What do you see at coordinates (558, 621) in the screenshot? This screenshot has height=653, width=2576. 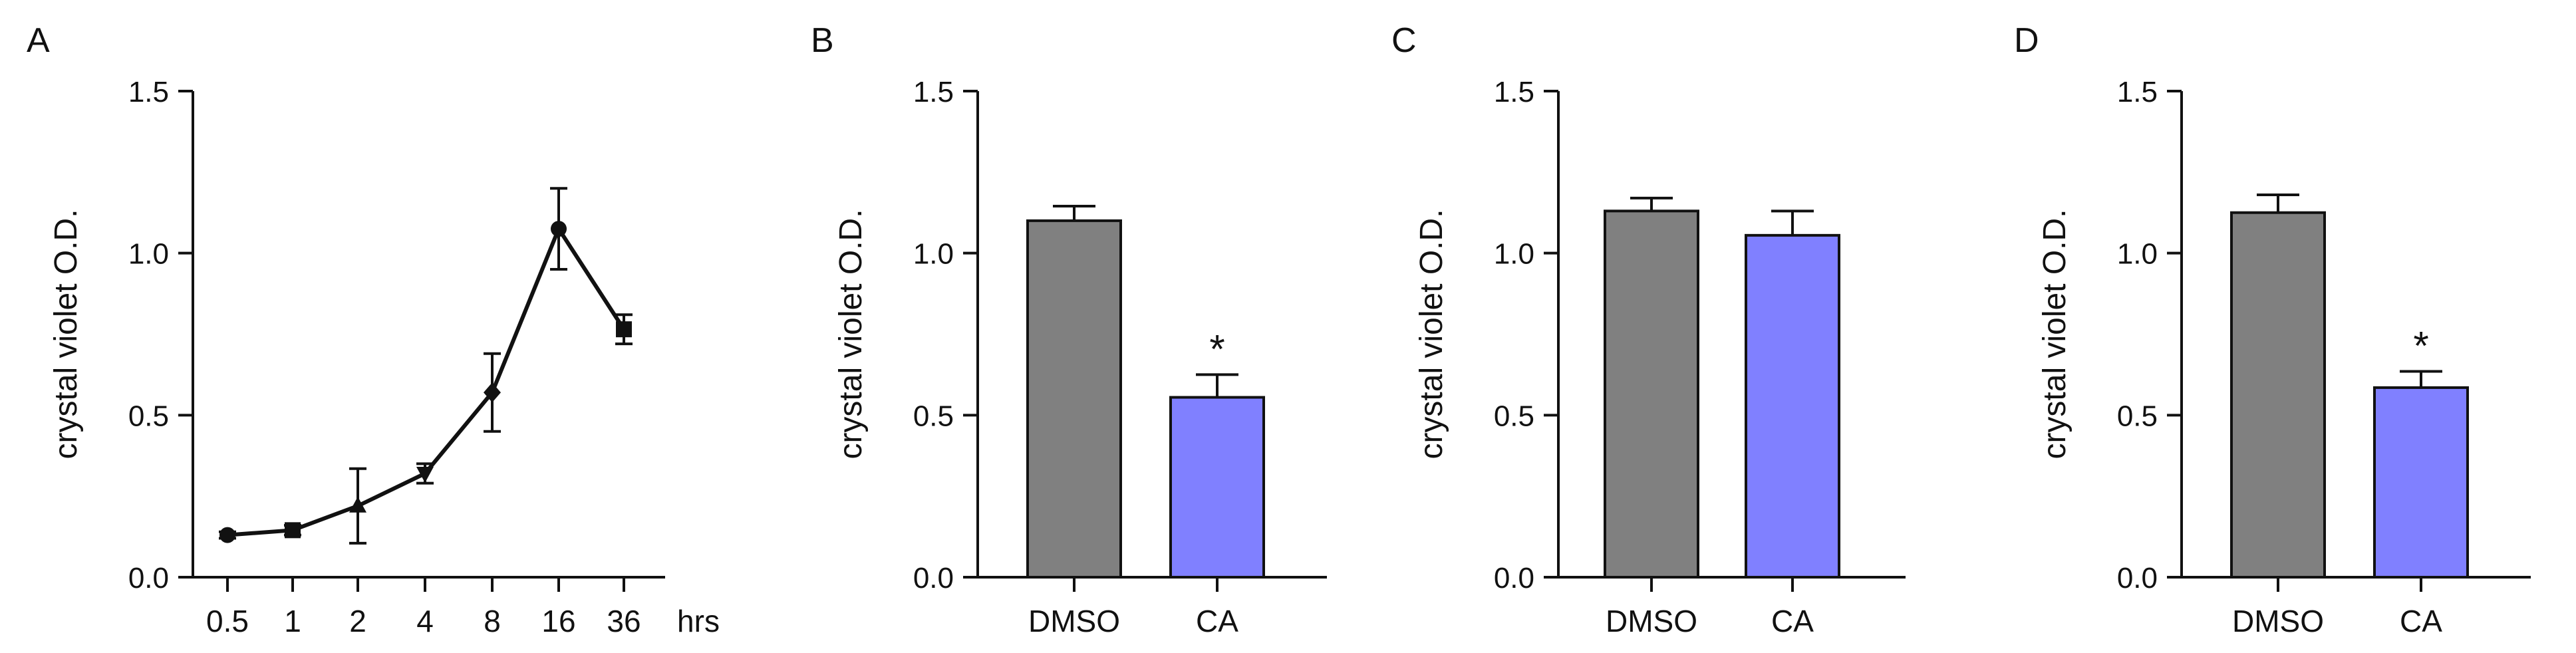 I see `x-tick-label: 16` at bounding box center [558, 621].